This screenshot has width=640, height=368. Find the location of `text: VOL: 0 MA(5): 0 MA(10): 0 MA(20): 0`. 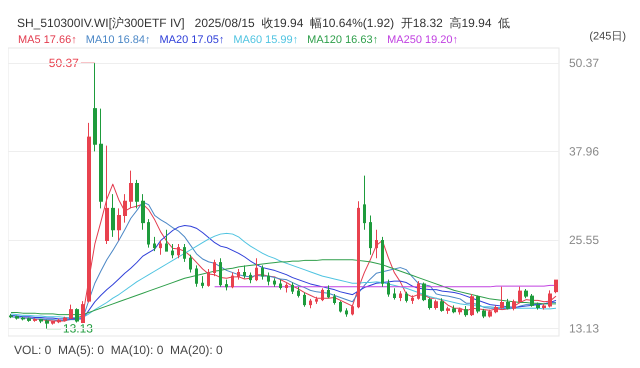

text: VOL: 0 MA(5): 0 MA(10): 0 MA(20): 0 is located at coordinates (119, 350).